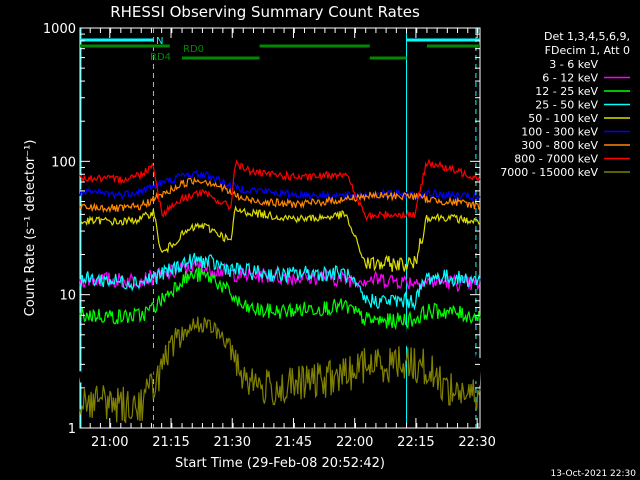 This screenshot has height=480, width=640. Describe the element at coordinates (109, 442) in the screenshot. I see `x-tick-label: 21:00` at that location.